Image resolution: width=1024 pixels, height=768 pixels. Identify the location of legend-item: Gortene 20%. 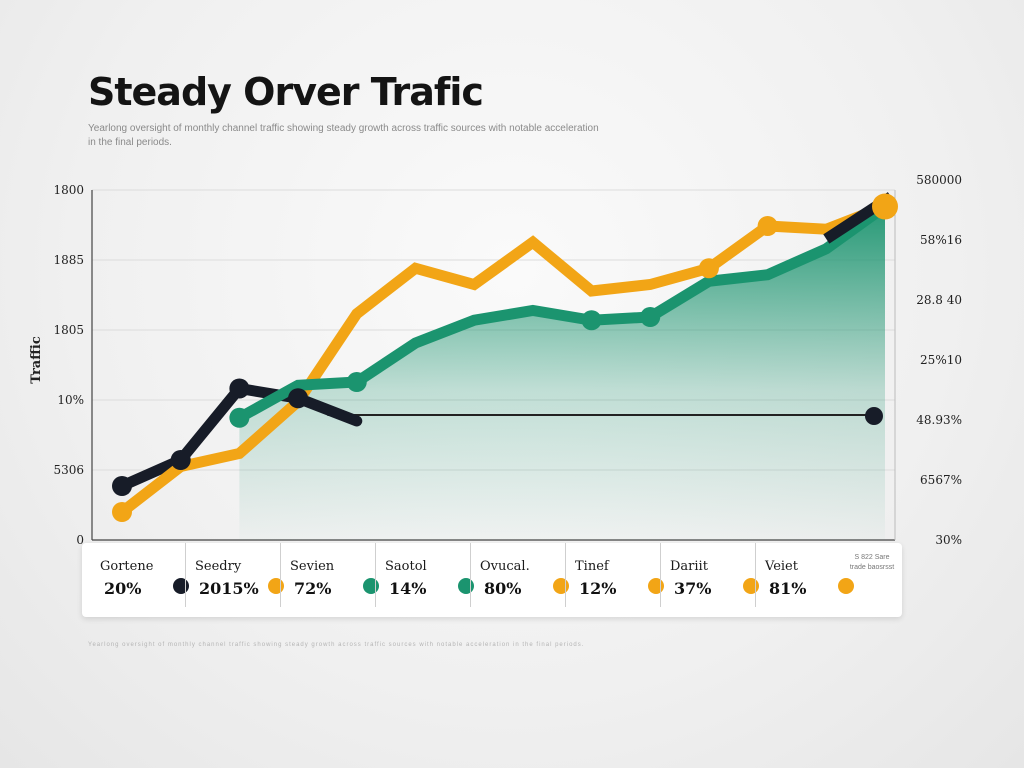
(139, 580).